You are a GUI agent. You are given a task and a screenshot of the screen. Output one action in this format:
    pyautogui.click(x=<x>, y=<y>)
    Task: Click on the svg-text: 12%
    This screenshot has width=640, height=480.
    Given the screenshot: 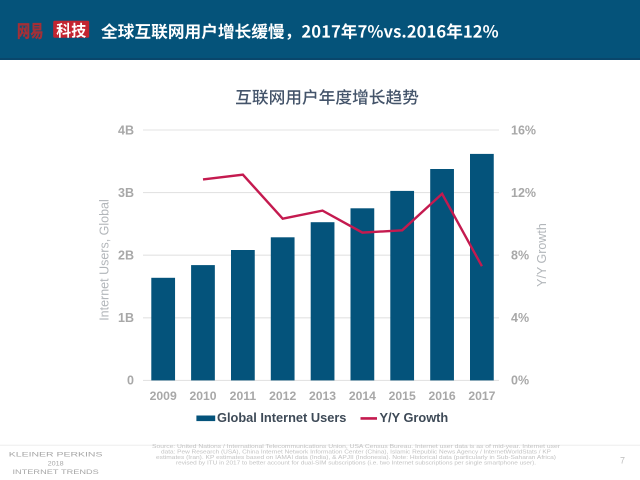 What is the action you would take?
    pyautogui.click(x=523, y=193)
    